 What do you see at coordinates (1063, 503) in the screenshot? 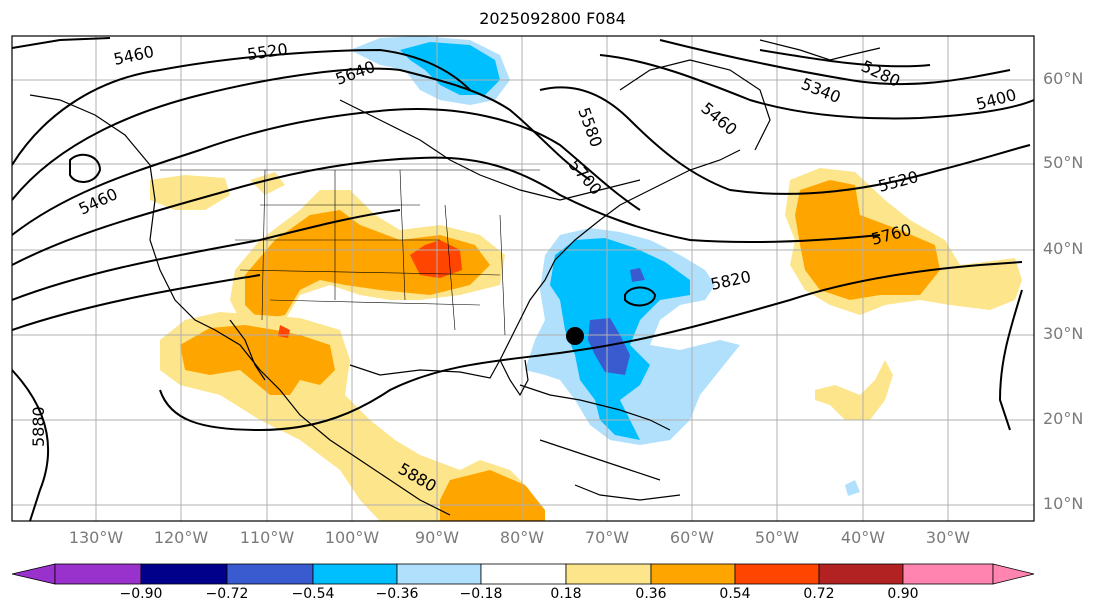
I see `lat-label: 10°N` at bounding box center [1063, 503].